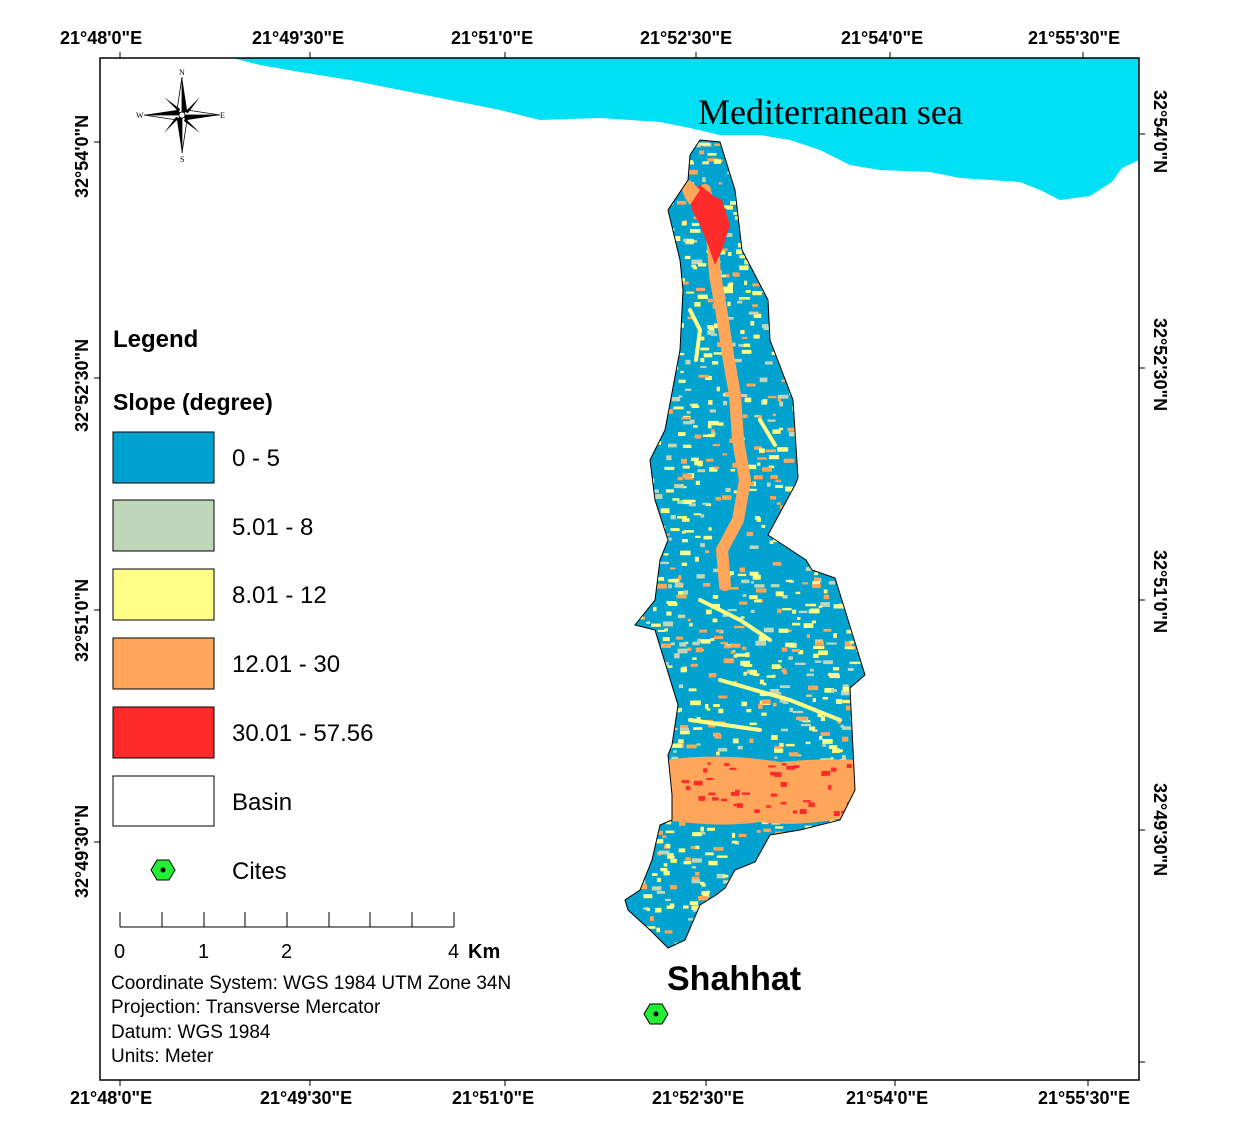  What do you see at coordinates (298, 38) in the screenshot?
I see `coord-top-label: 21°49'30"E` at bounding box center [298, 38].